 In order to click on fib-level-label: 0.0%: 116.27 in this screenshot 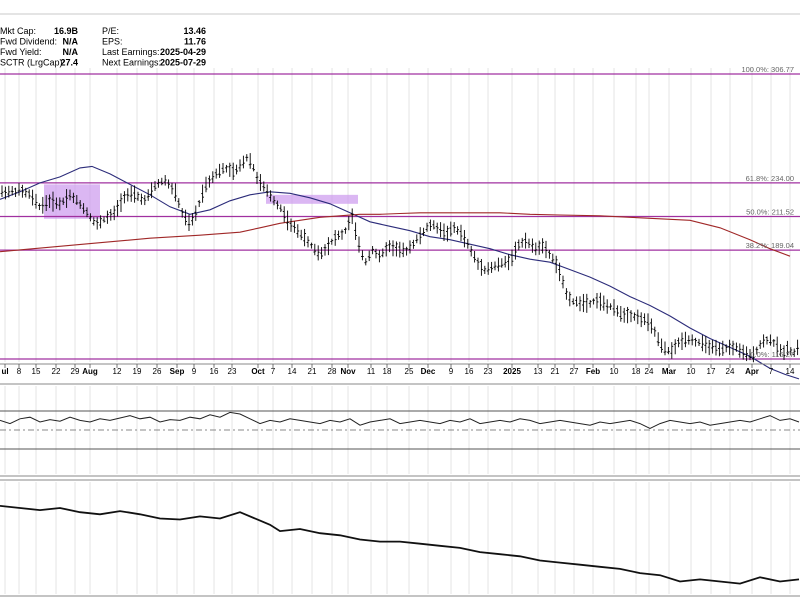, I will do `click(772, 354)`.